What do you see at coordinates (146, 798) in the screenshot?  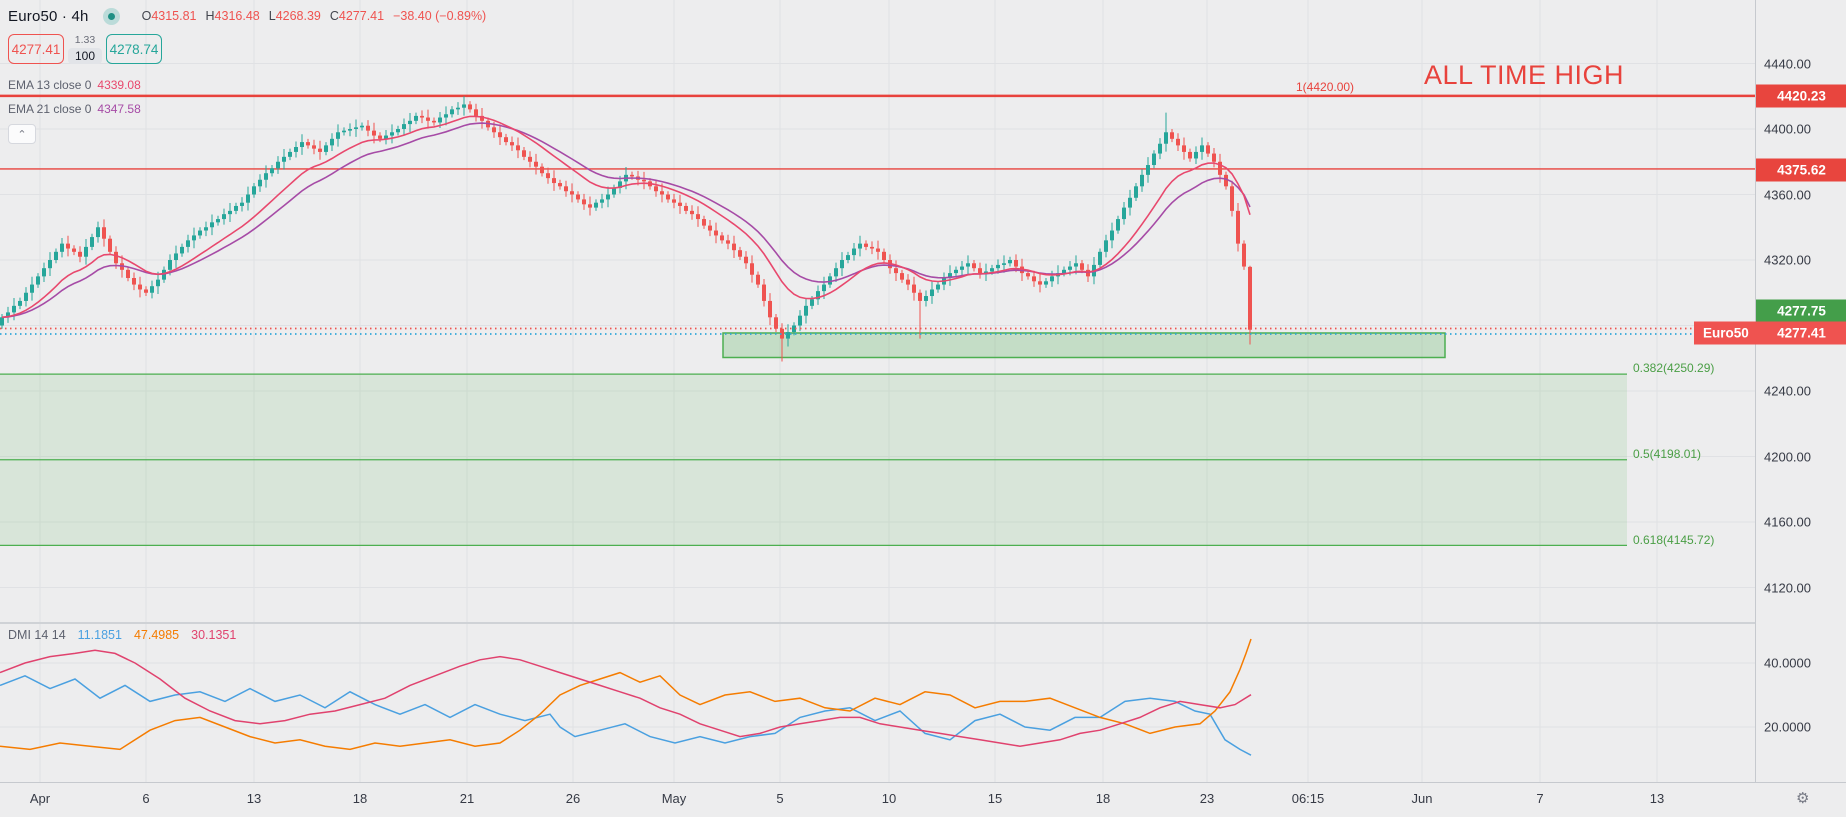 I see `time-axis-label: 6` at bounding box center [146, 798].